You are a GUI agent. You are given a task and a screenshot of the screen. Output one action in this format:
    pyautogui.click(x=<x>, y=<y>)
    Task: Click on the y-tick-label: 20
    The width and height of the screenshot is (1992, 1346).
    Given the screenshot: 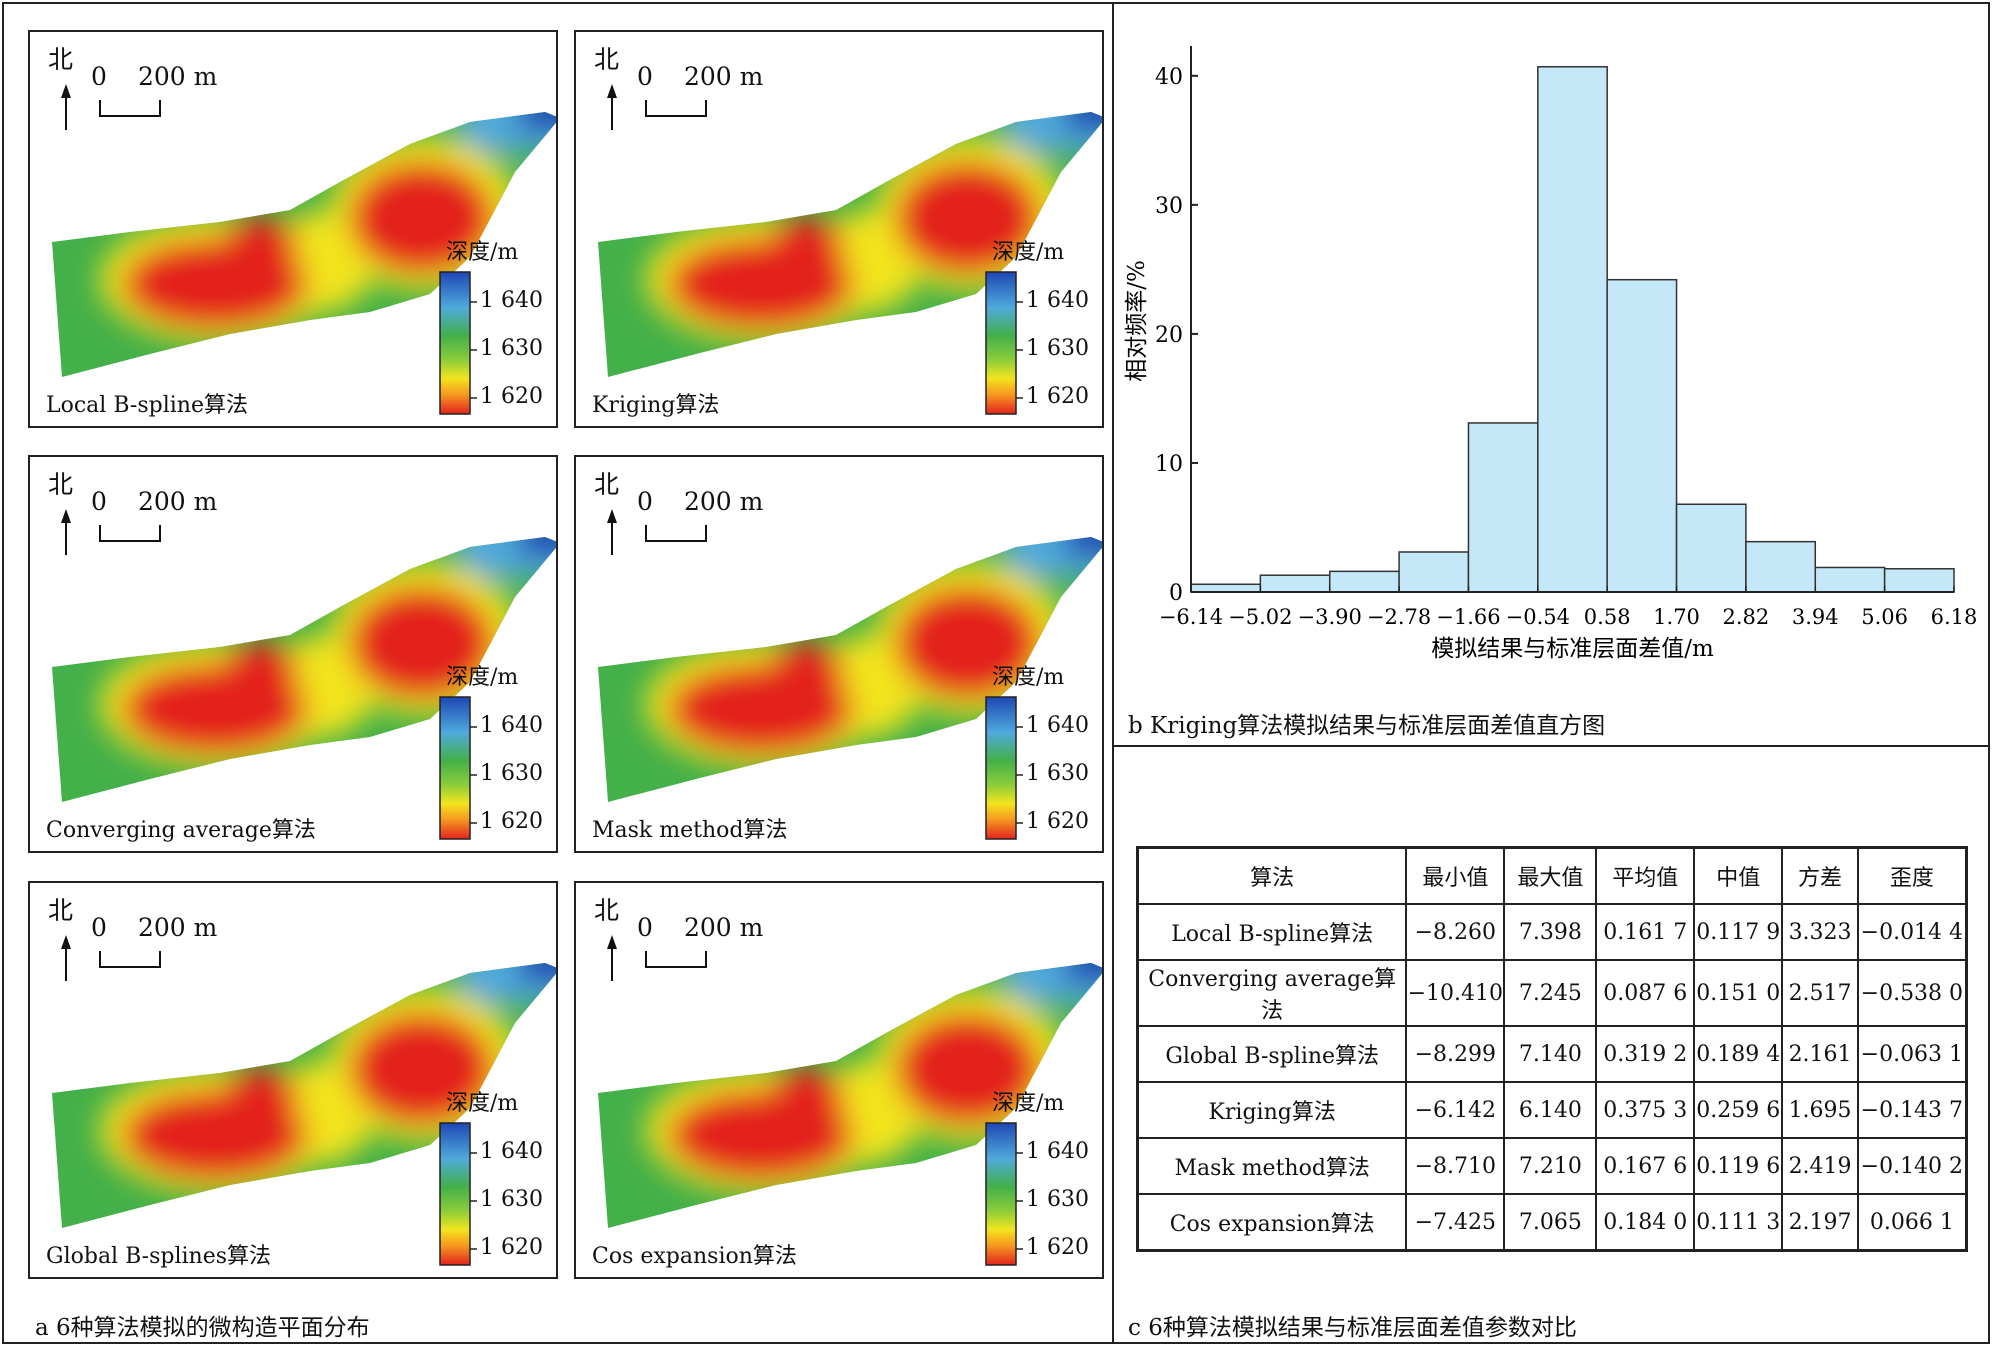 What is the action you would take?
    pyautogui.click(x=1169, y=335)
    